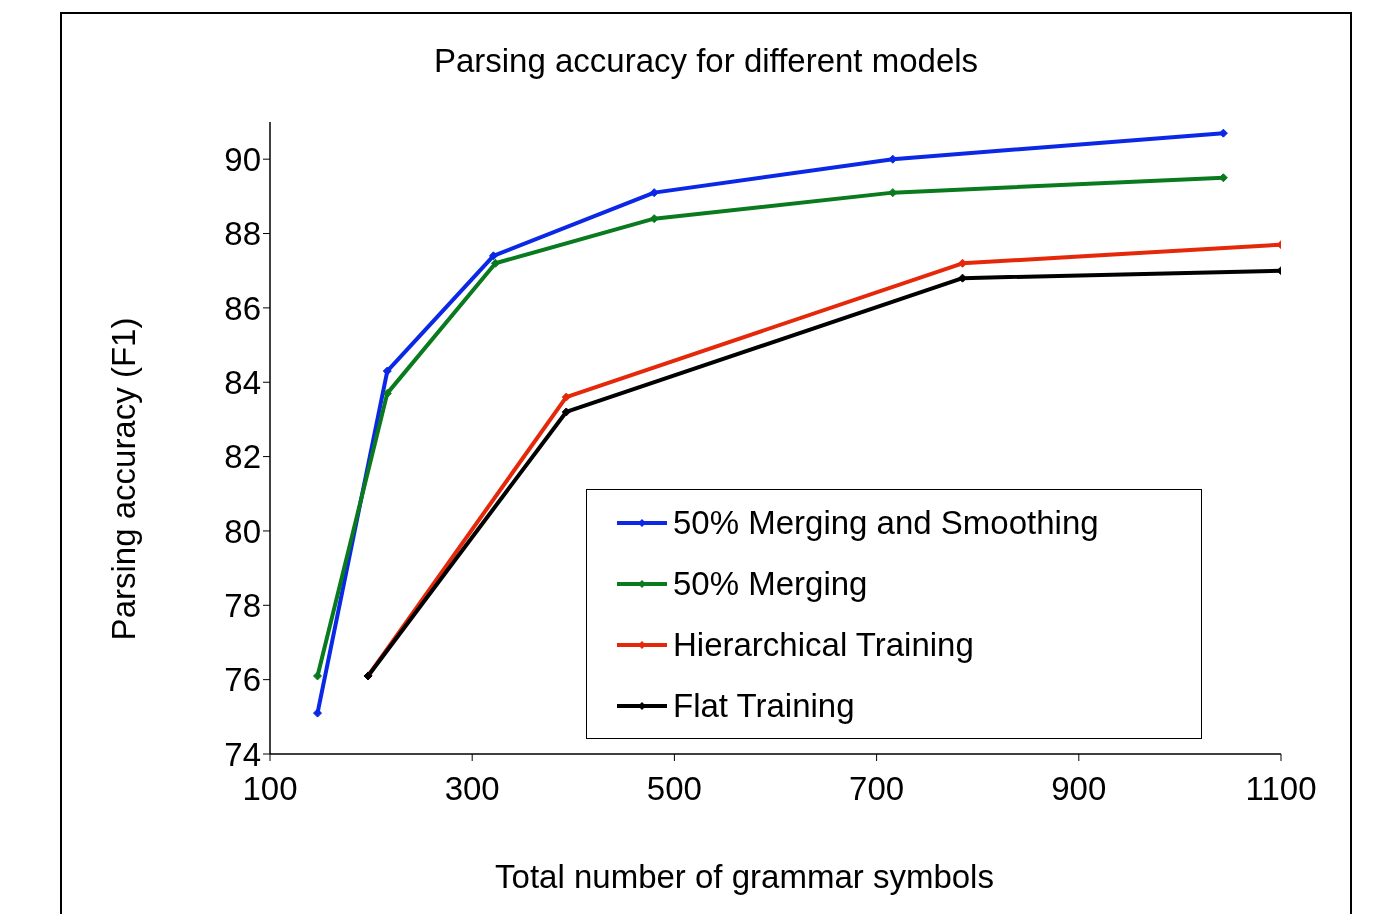 This screenshot has width=1378, height=922. Describe the element at coordinates (242, 234) in the screenshot. I see `y-tick-label: 88` at that location.